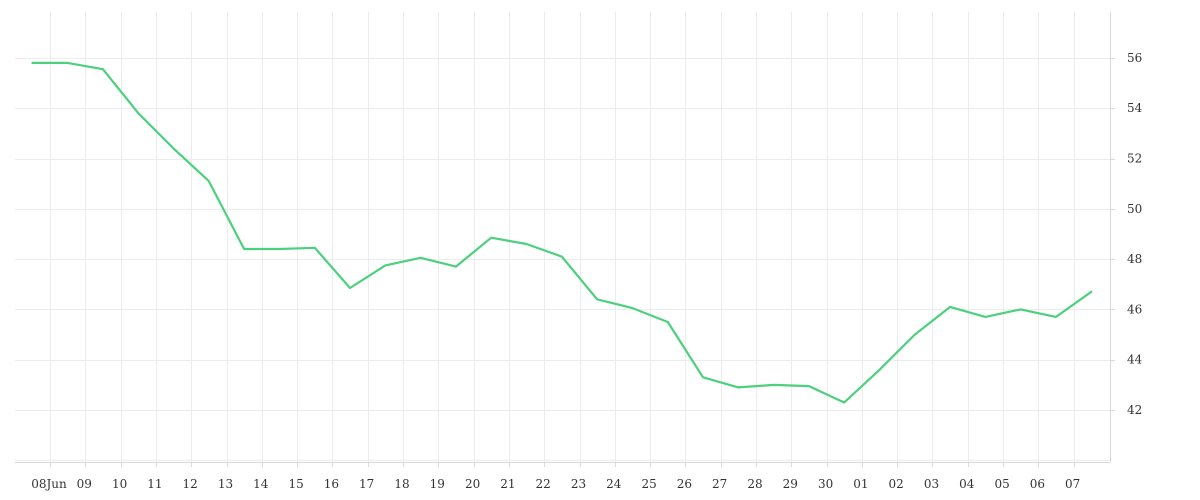 The width and height of the screenshot is (1200, 500). What do you see at coordinates (507, 484) in the screenshot?
I see `x-tick-label: 21` at bounding box center [507, 484].